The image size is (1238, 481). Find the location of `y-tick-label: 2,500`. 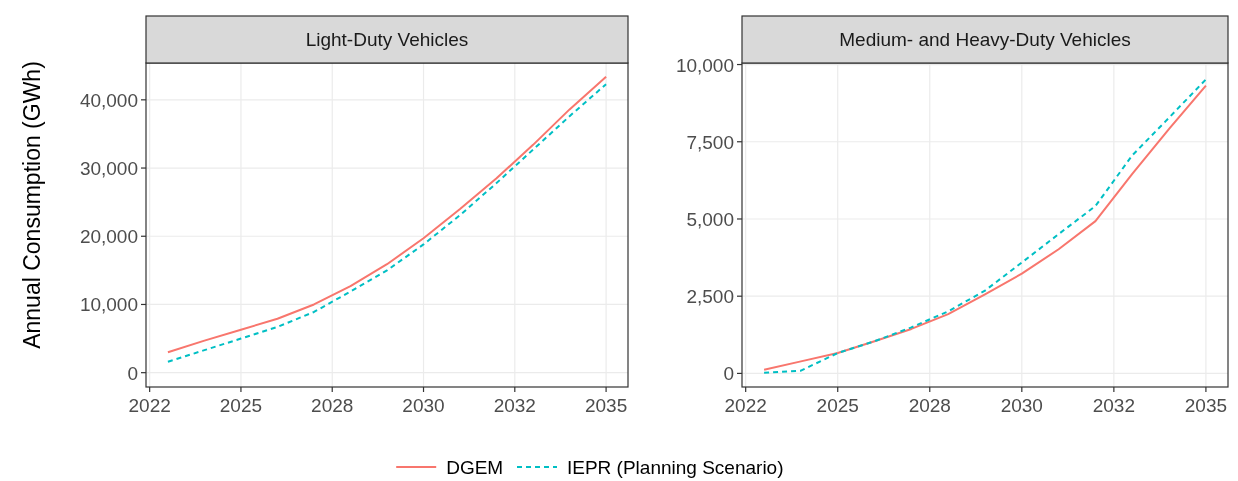

y-tick-label: 2,500 is located at coordinates (710, 297).